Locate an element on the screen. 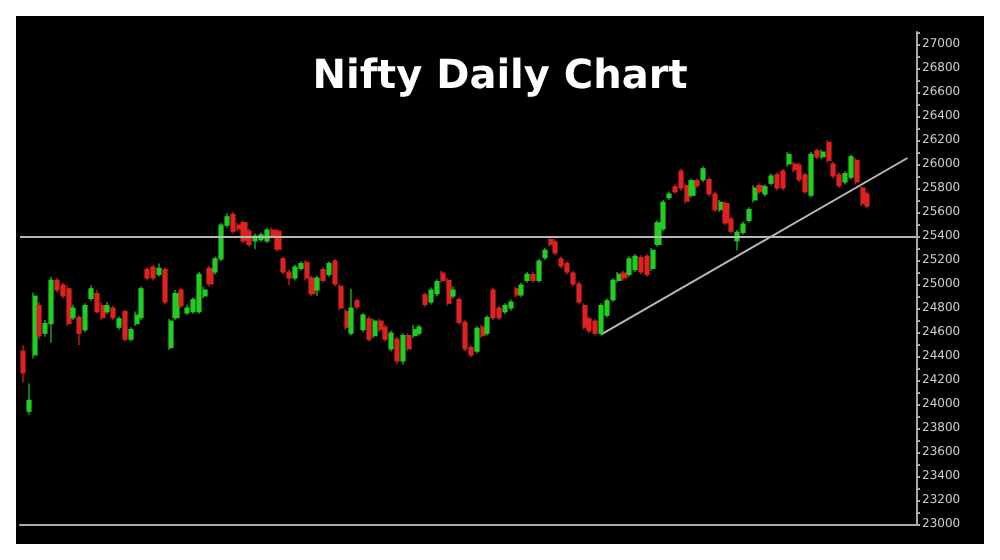 Image resolution: width=1000 pixels, height=560 pixels. text: Nifty Daily Chart is located at coordinates (500, 74).